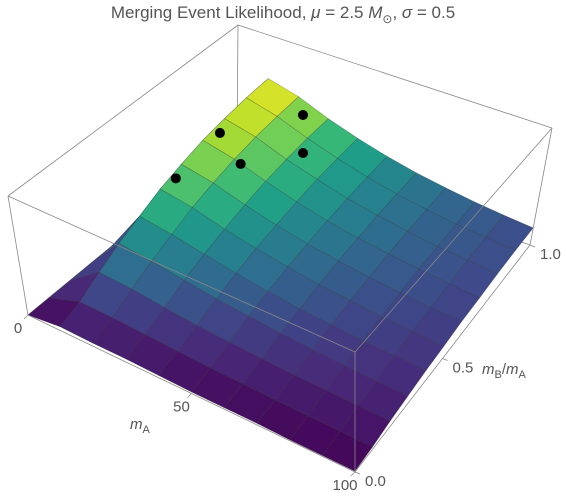 The image size is (566, 501). I want to click on title-part: σ, so click(407, 12).